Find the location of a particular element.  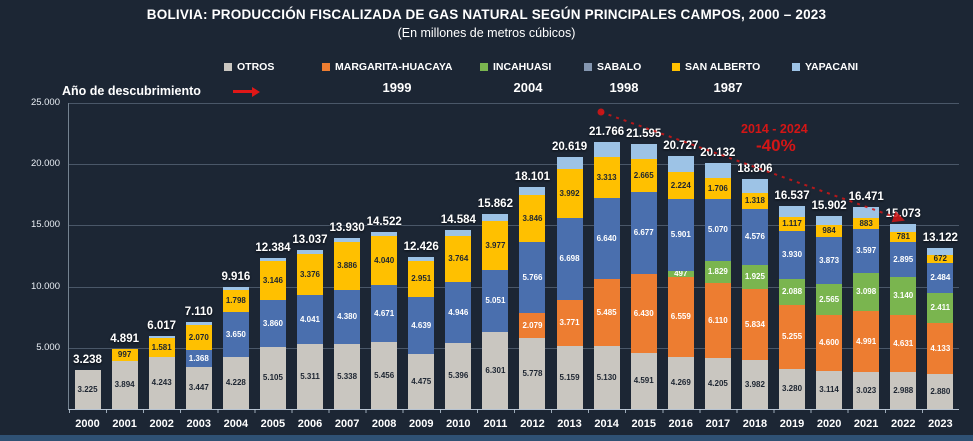

segment-san-alberto-2015: 2.665 is located at coordinates (643, 175).